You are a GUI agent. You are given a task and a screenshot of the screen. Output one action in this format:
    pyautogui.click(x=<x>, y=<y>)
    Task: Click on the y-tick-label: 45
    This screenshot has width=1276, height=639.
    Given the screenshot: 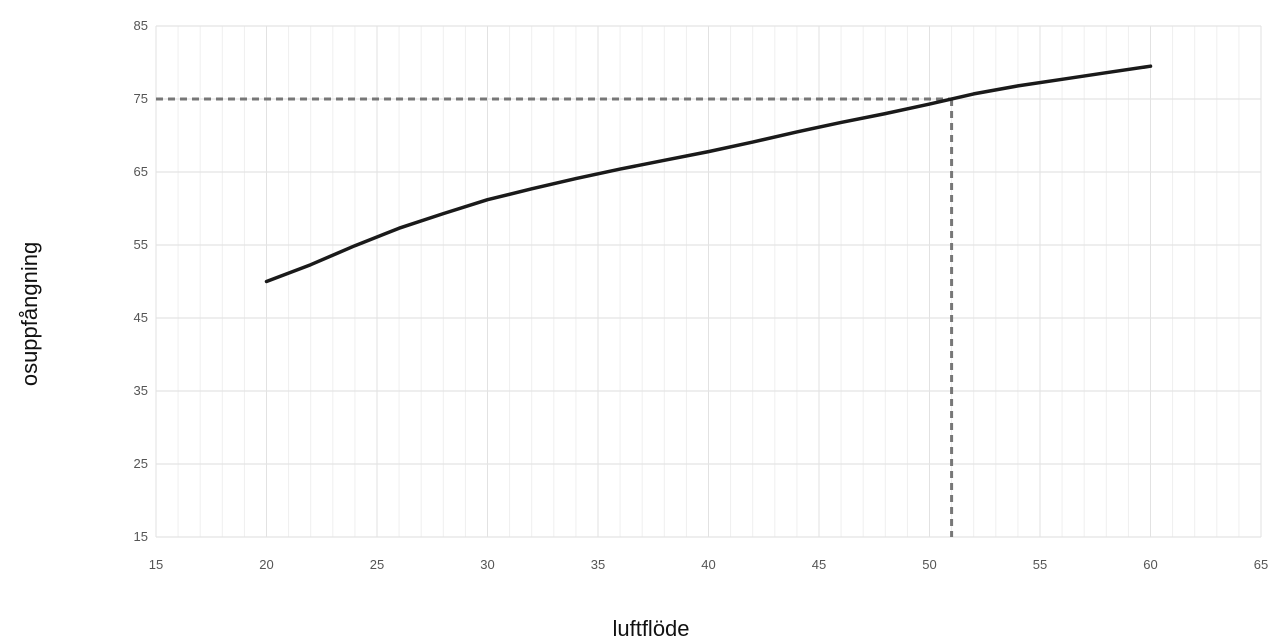 What is the action you would take?
    pyautogui.click(x=141, y=317)
    